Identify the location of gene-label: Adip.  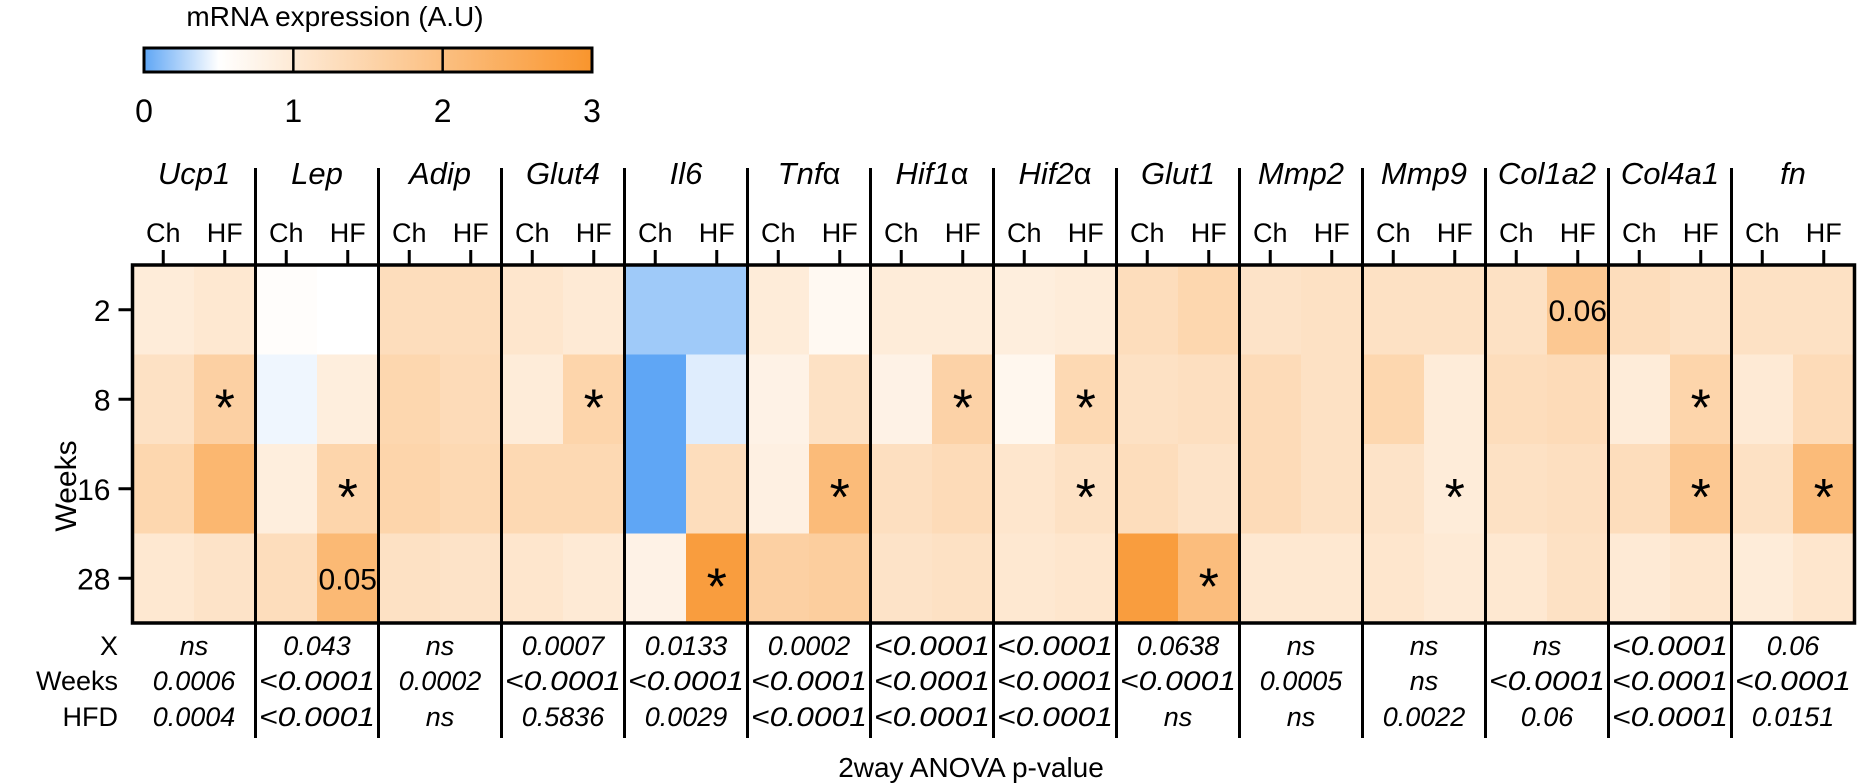
(439, 173).